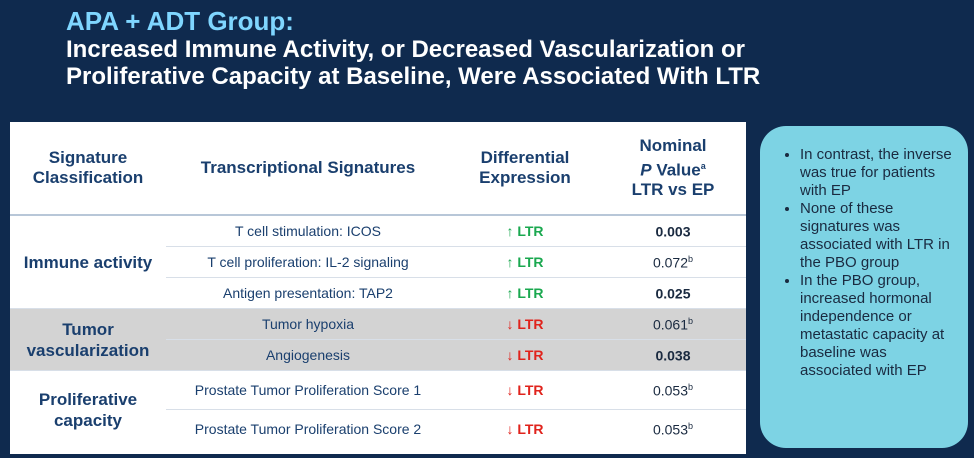 The height and width of the screenshot is (458, 974). I want to click on group-immune-activity: Immune activity, so click(88, 262).